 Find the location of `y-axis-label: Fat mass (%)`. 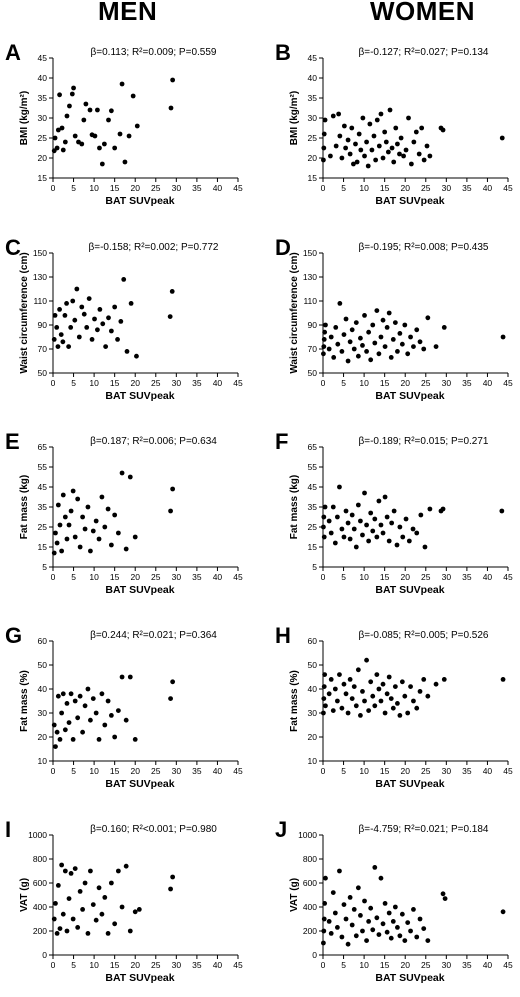

y-axis-label: Fat mass (%) is located at coordinates (294, 701).